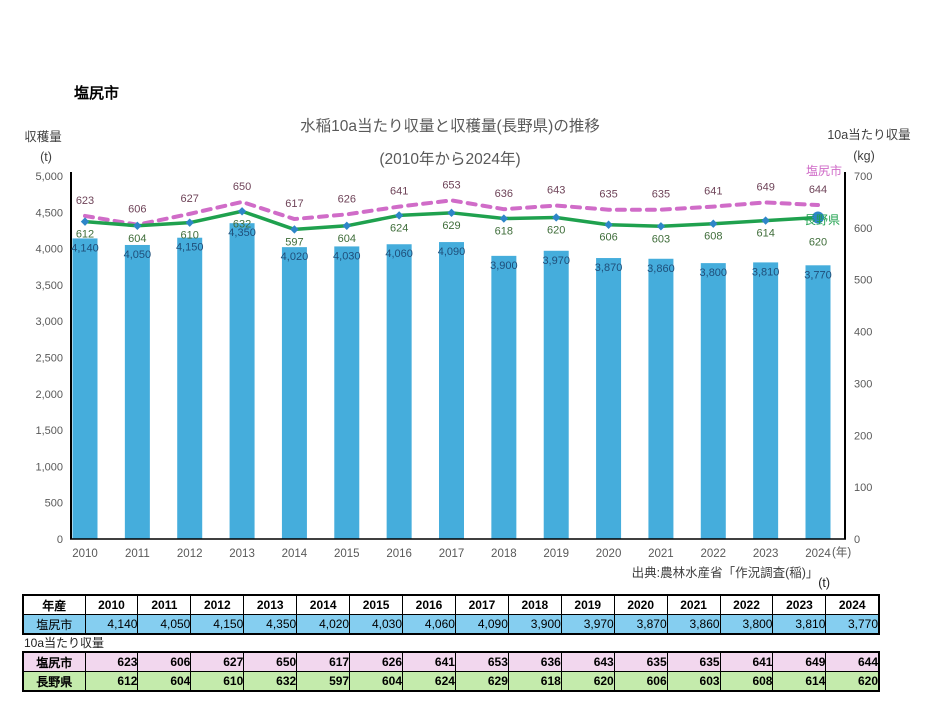 Image resolution: width=939 pixels, height=704 pixels. Describe the element at coordinates (863, 488) in the screenshot. I see `right-axis-tick: 100` at that location.